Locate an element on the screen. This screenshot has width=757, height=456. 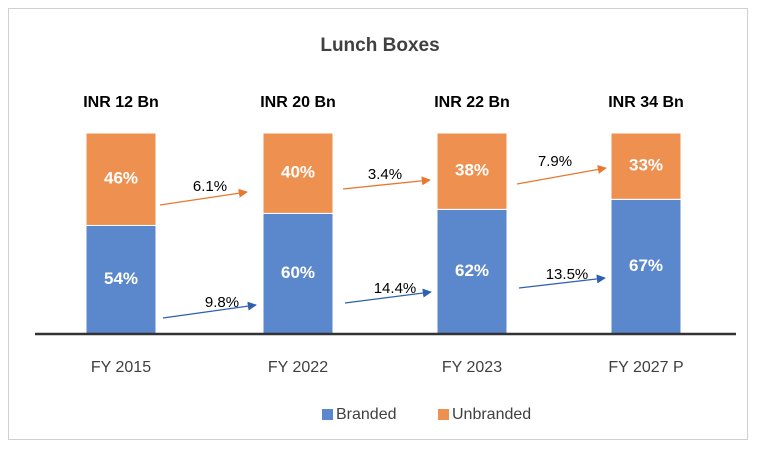
growth-label: 9.8% is located at coordinates (222, 302).